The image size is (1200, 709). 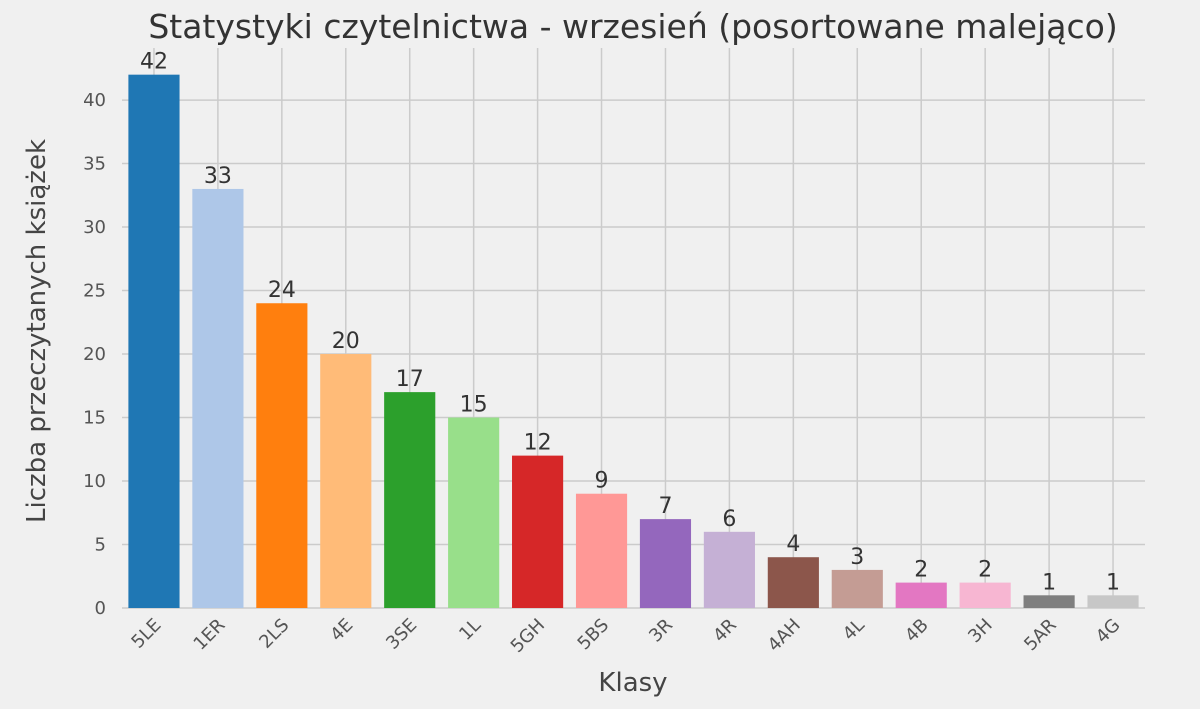 I want to click on y-tick-label: 40, so click(x=94, y=100).